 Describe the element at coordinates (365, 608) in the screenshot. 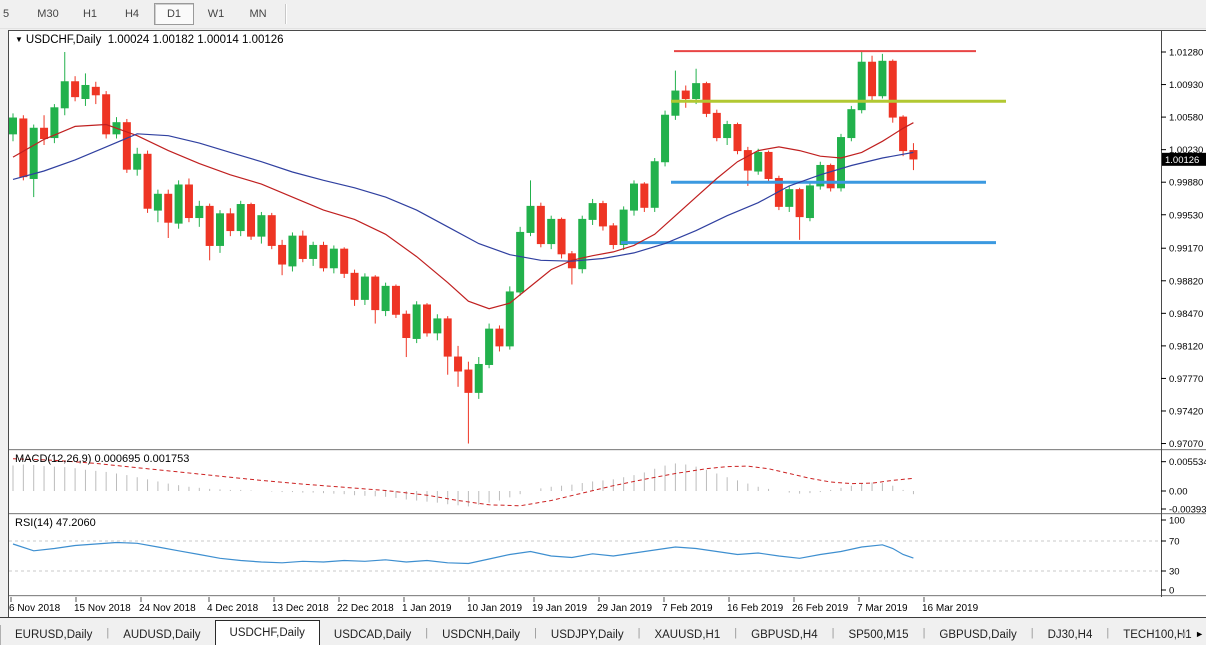

I see `date-axis-label: 22 Dec 2018` at that location.